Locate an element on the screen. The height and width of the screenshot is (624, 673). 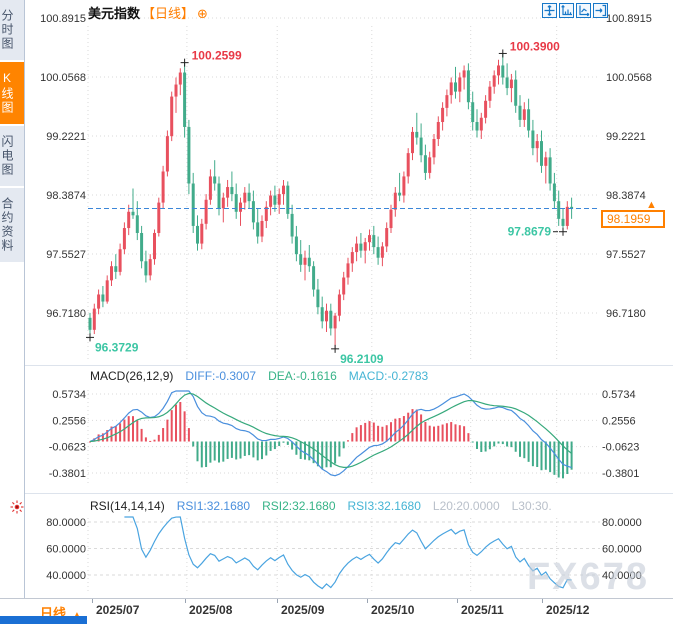
y-axis-scale-icon is located at coordinates (566, 10).